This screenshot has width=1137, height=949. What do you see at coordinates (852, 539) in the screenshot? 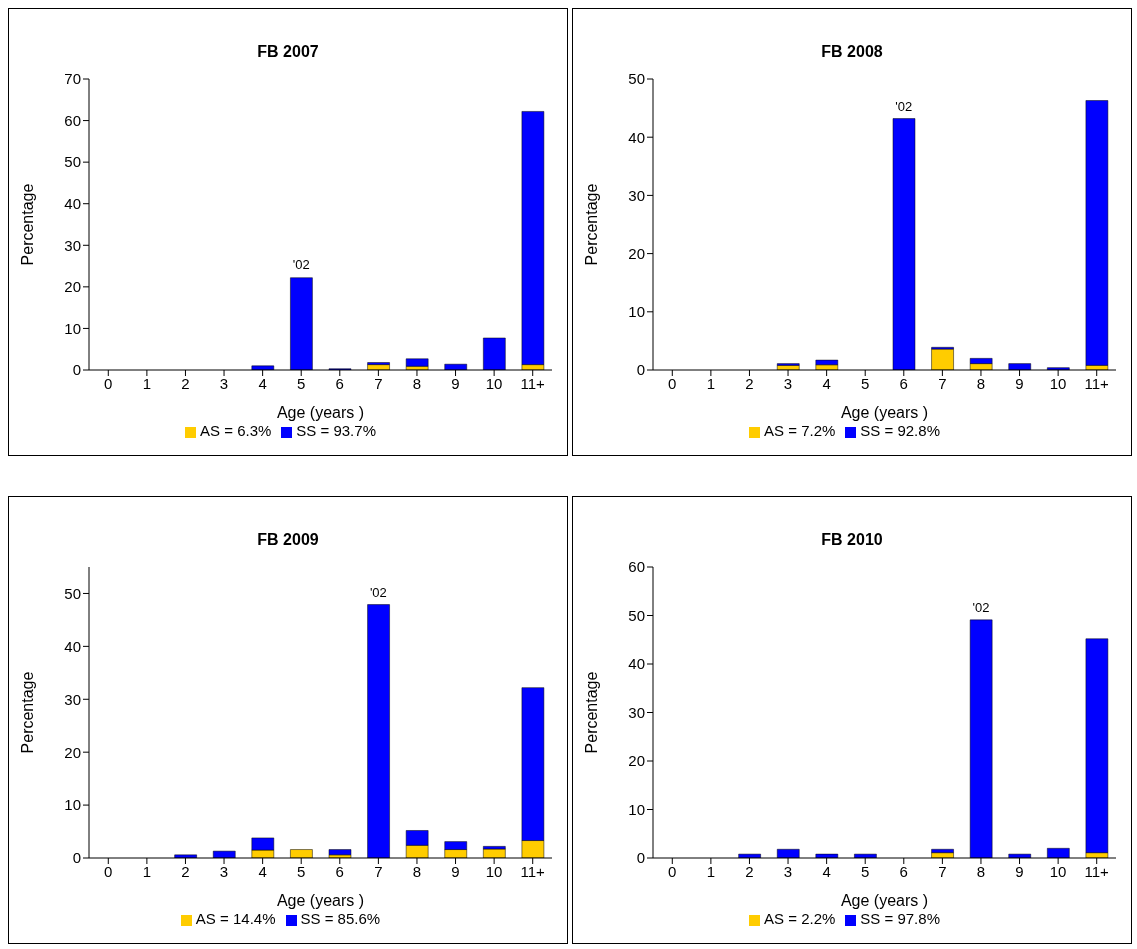
I see `chart-title: FB 2010` at bounding box center [852, 539].